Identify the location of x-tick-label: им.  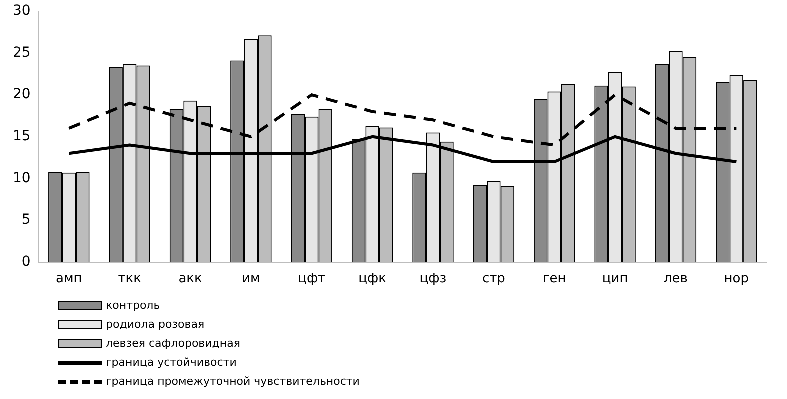
(251, 279).